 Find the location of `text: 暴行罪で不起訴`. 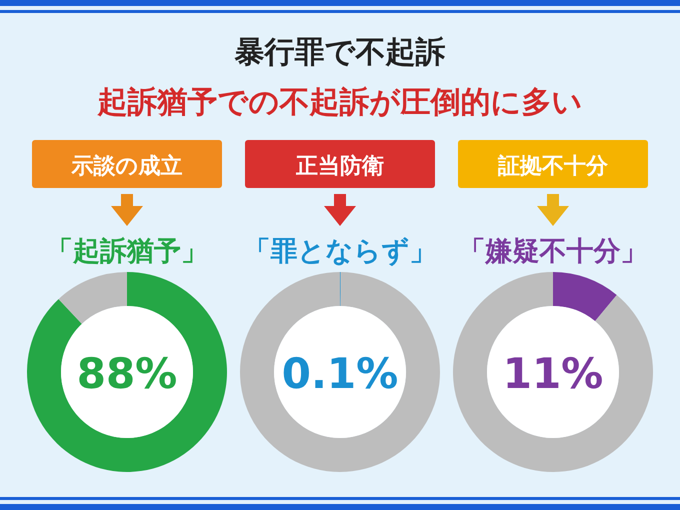

text: 暴行罪で不起訴 is located at coordinates (340, 52).